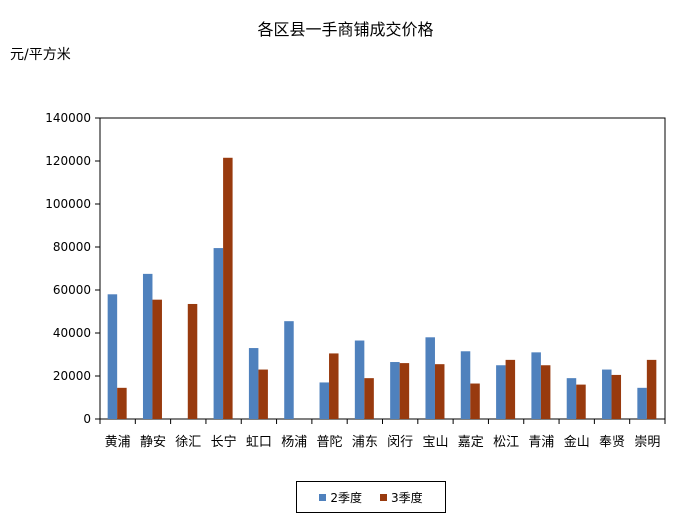  I want to click on x-tick-label-11: 松江, so click(506, 442).